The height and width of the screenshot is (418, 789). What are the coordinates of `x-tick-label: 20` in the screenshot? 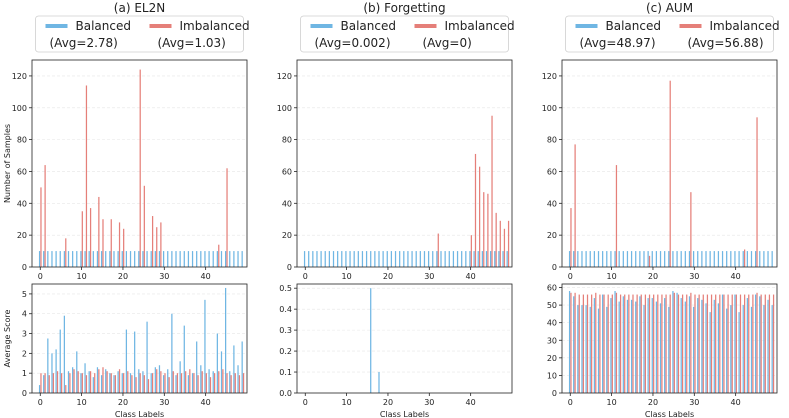 It's located at (653, 276).